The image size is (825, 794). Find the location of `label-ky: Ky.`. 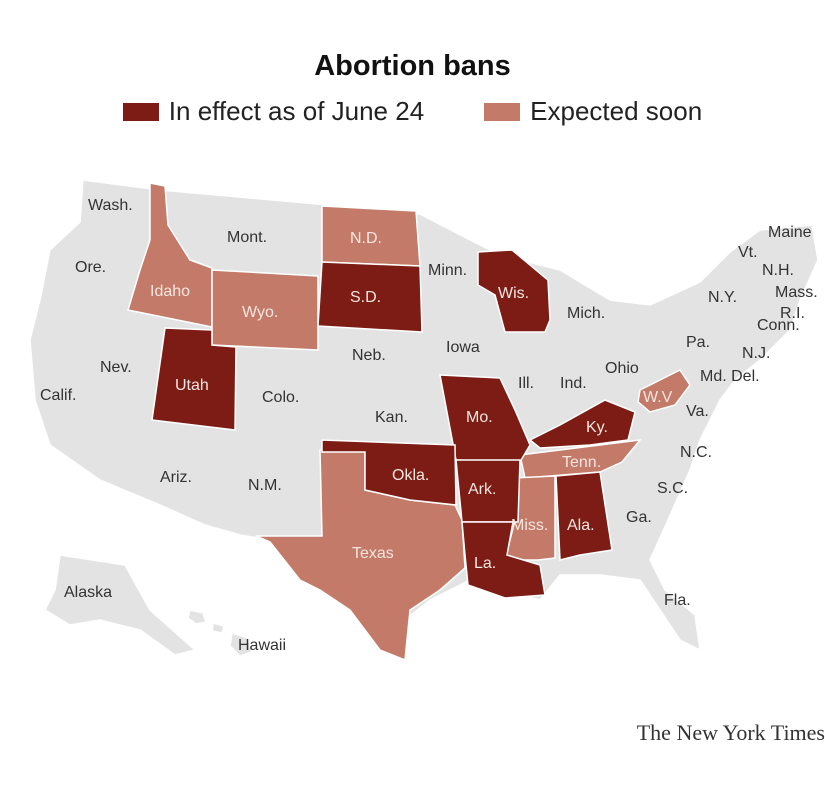

label-ky: Ky. is located at coordinates (597, 427).